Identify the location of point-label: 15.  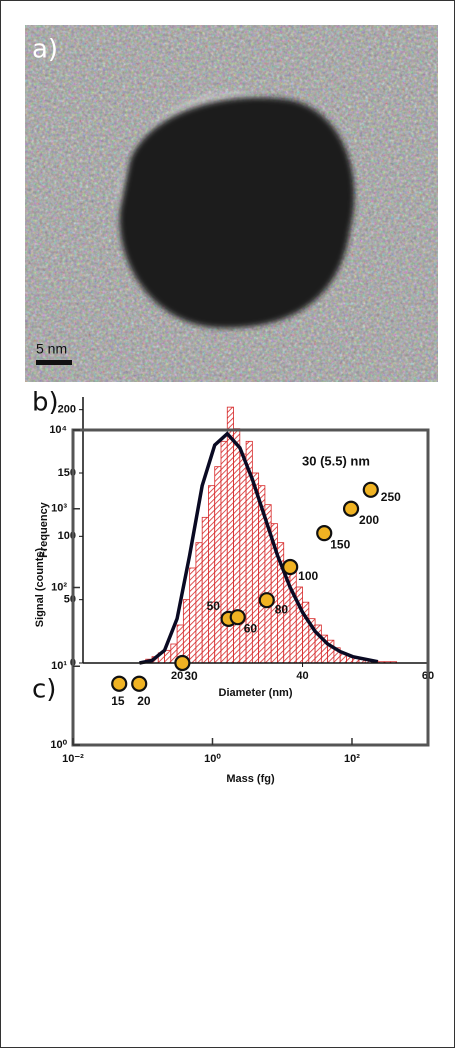
(118, 701).